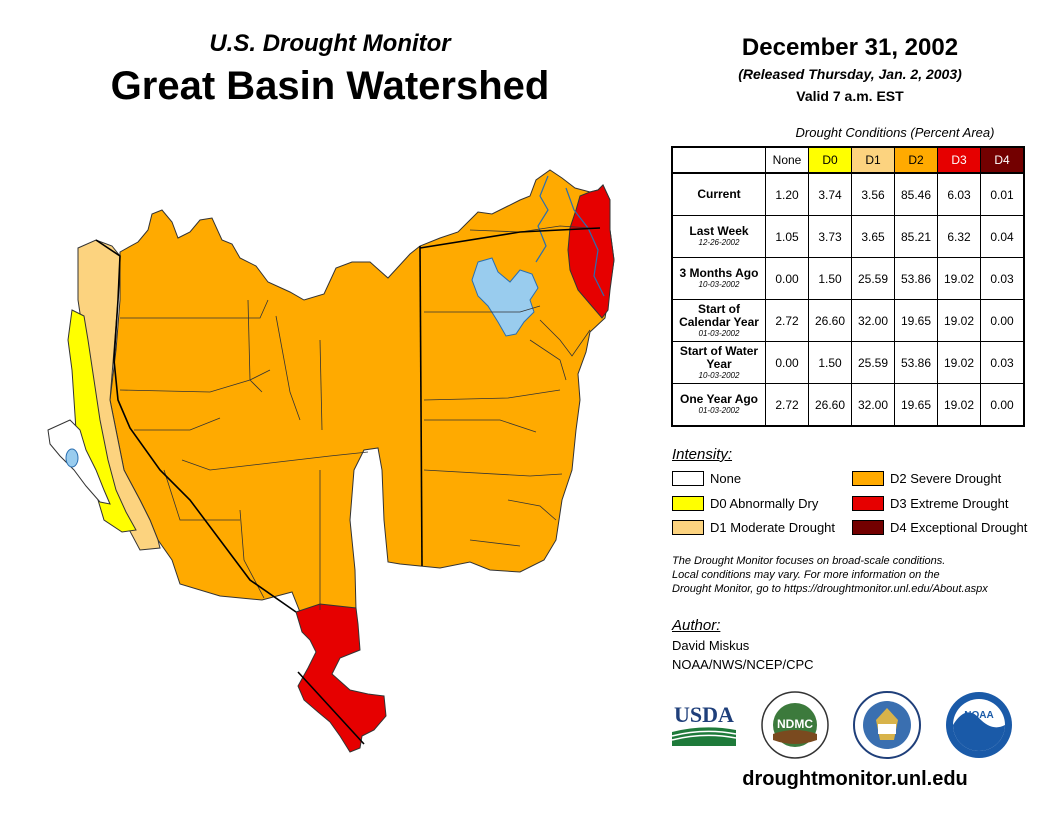 The height and width of the screenshot is (816, 1056). What do you see at coordinates (706, 478) in the screenshot?
I see `legend-item-none: None` at bounding box center [706, 478].